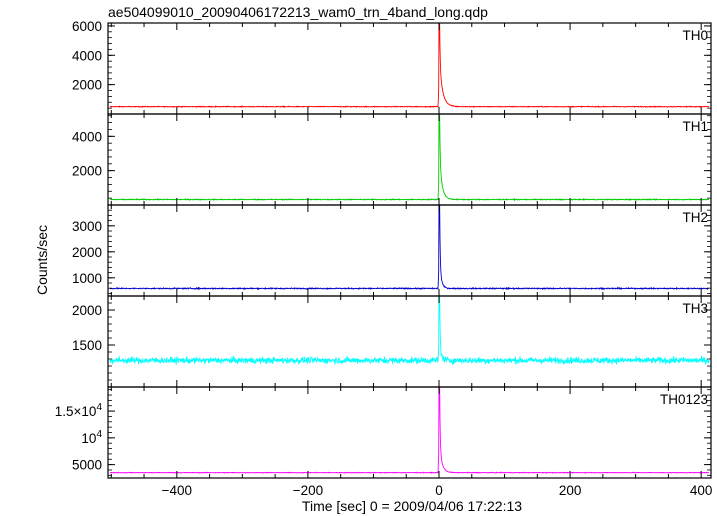 This screenshot has height=516, width=717. What do you see at coordinates (87, 226) in the screenshot?
I see `y-tick-label: 3000` at bounding box center [87, 226].